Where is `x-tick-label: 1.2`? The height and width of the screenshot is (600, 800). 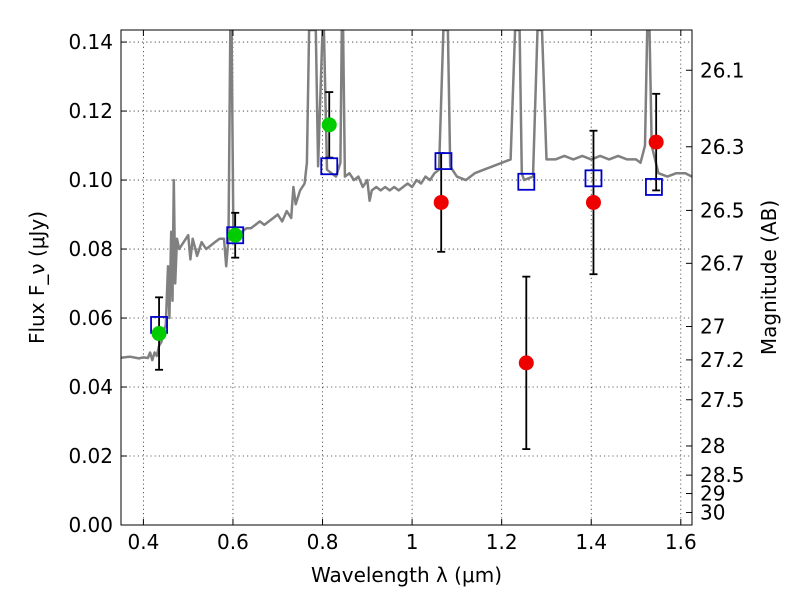
x-tick-label: 1.2 is located at coordinates (502, 542).